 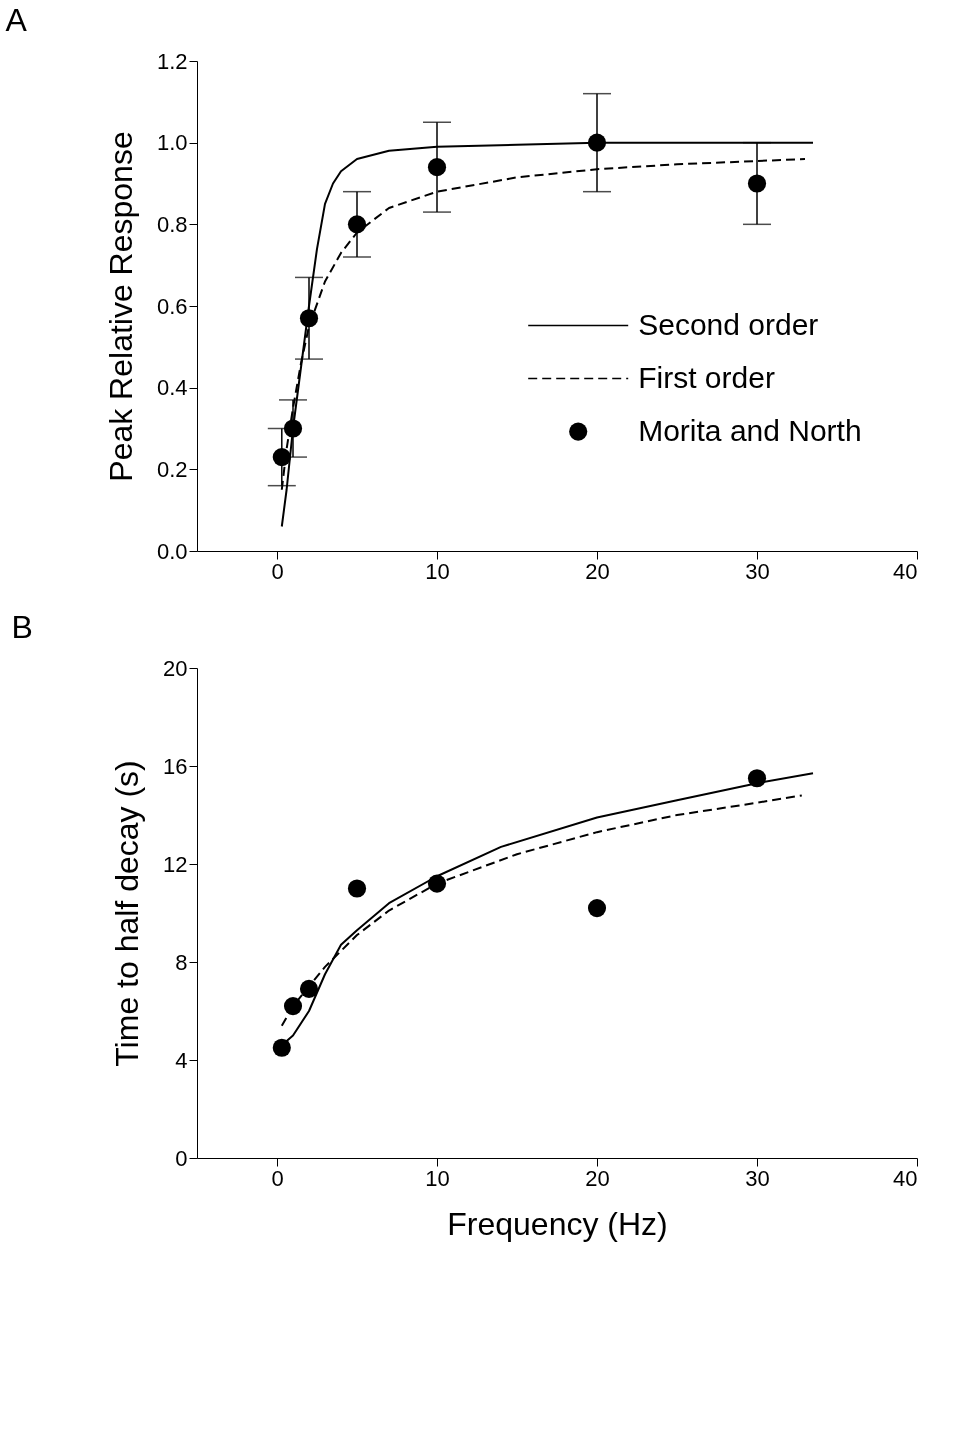 What do you see at coordinates (181, 962) in the screenshot?
I see `y-tick-label: 8` at bounding box center [181, 962].